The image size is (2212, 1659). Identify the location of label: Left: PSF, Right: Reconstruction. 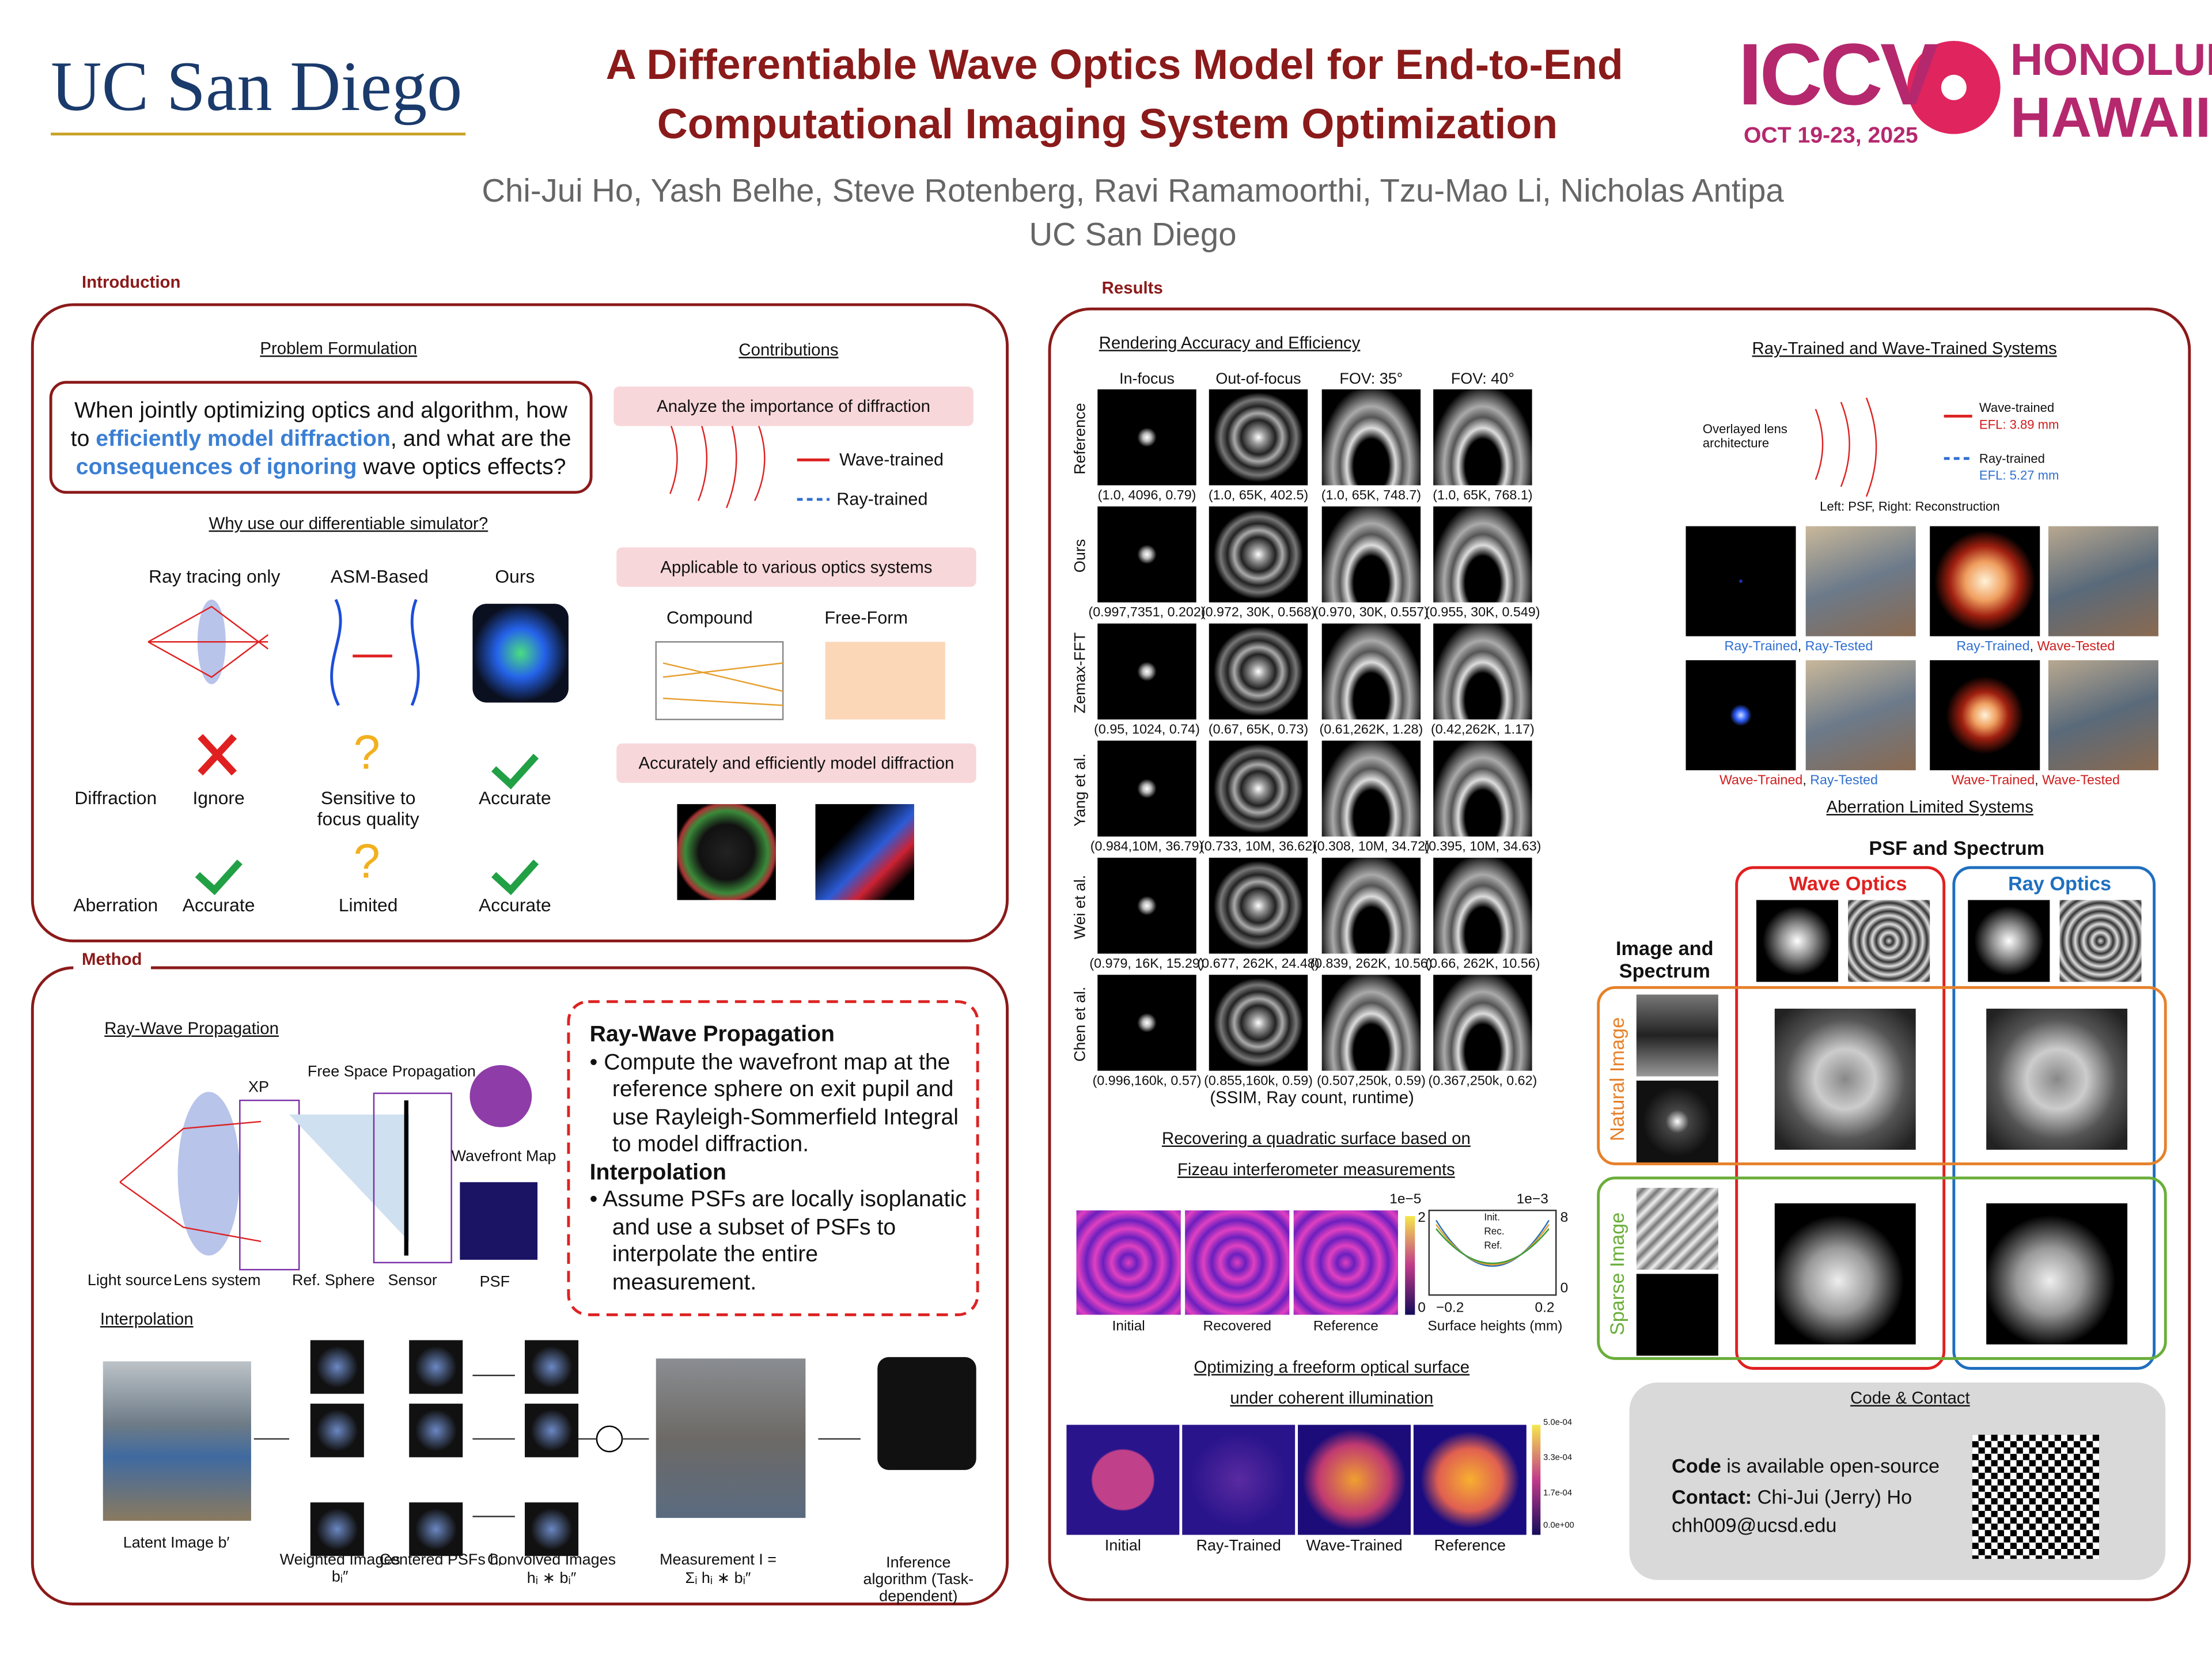
(1910, 506).